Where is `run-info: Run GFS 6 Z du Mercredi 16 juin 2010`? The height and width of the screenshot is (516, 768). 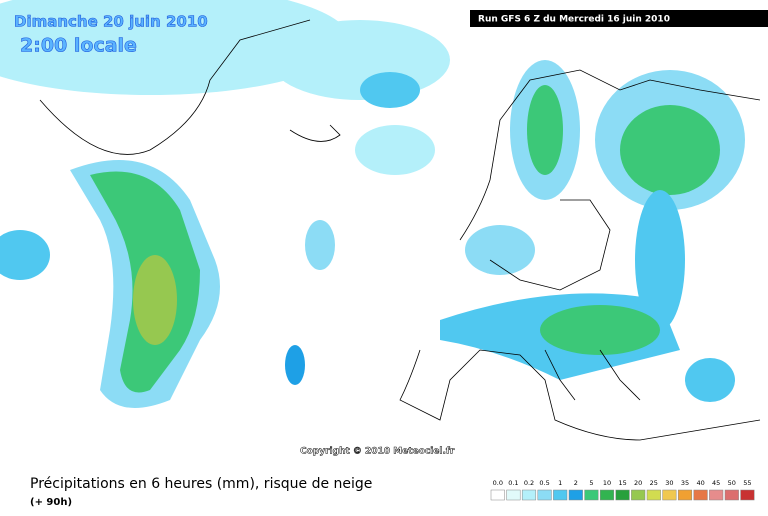
run-info: Run GFS 6 Z du Mercredi 16 juin 2010 is located at coordinates (574, 20).